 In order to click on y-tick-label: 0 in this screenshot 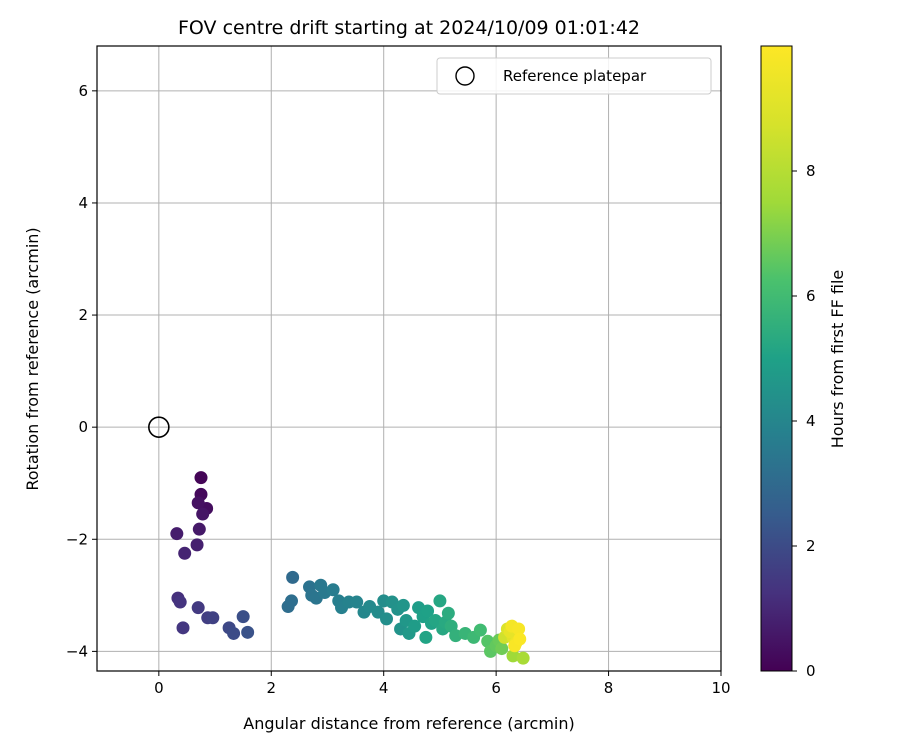, I will do `click(83, 427)`.